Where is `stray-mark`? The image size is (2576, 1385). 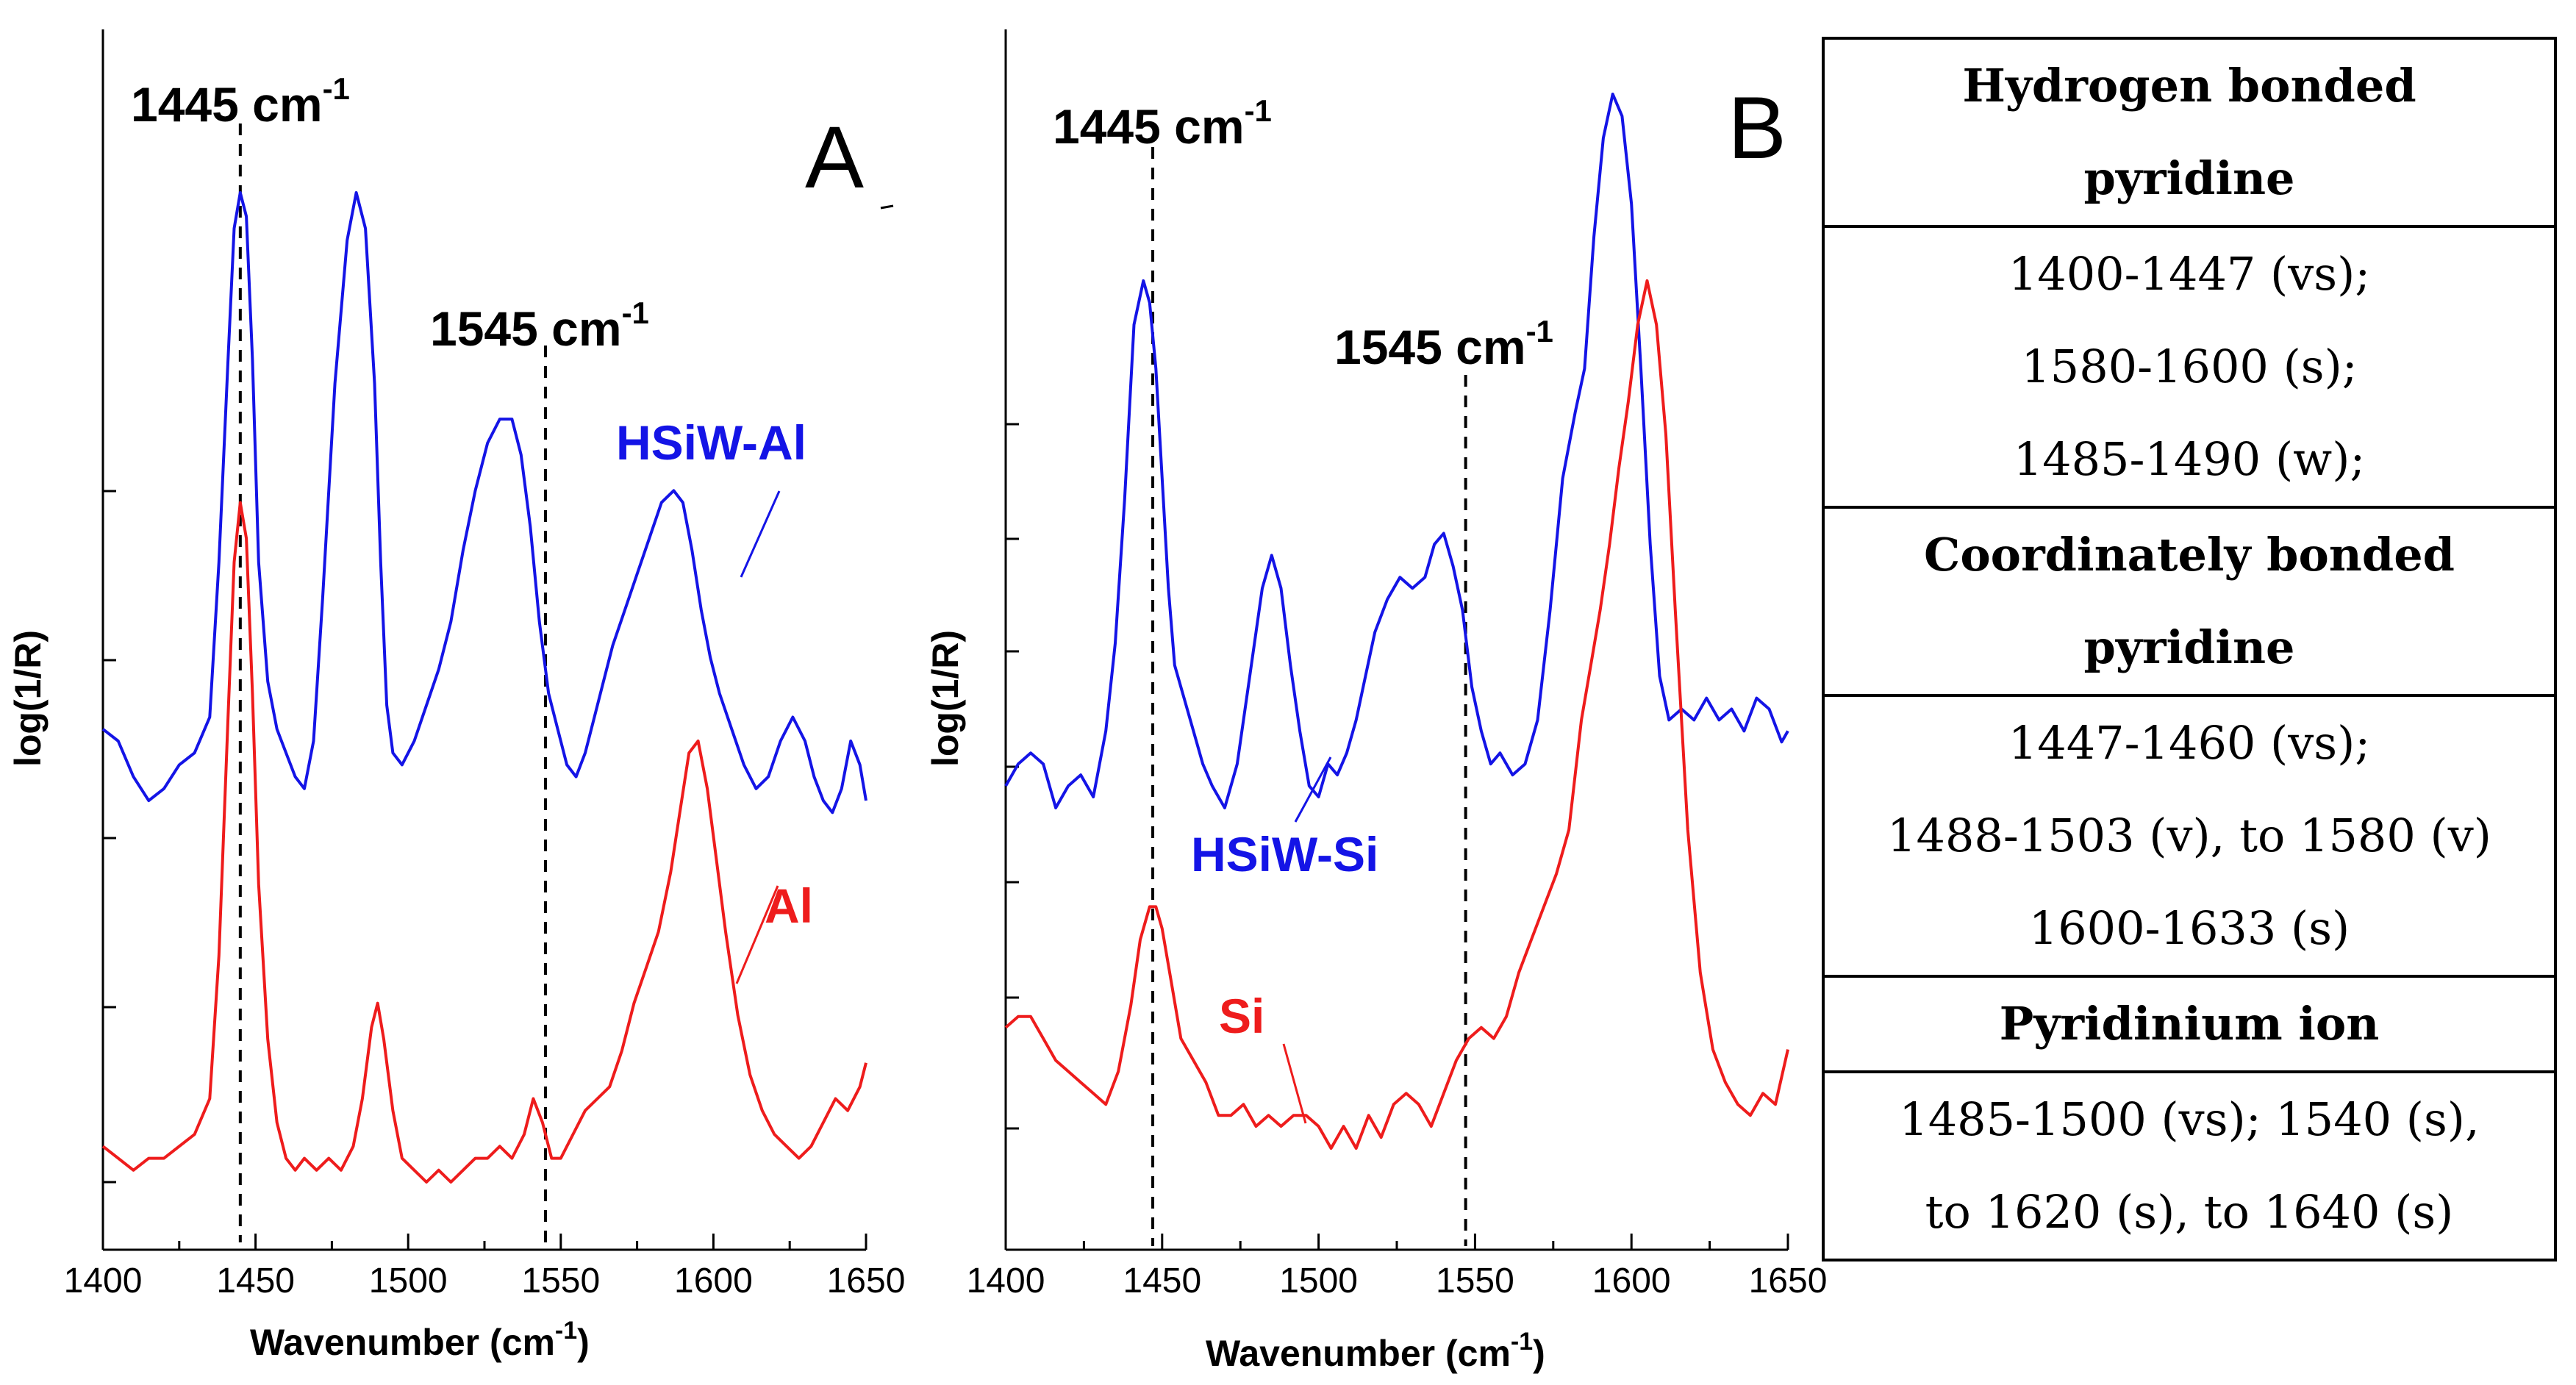
stray-mark is located at coordinates (887, 207).